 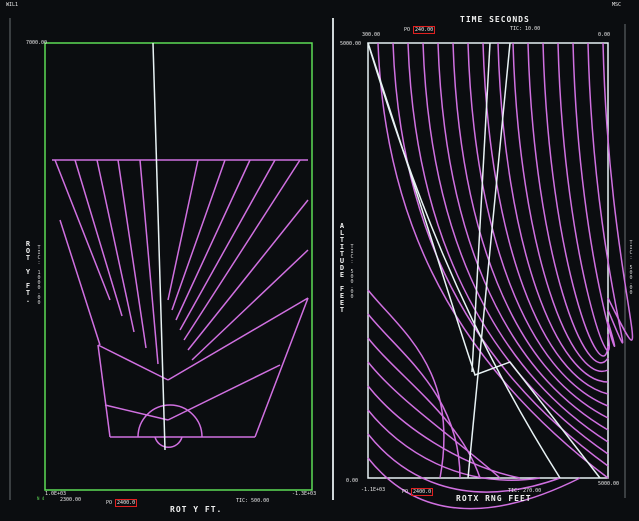 I want to click on screen-corner-label-right: MSC, so click(x=617, y=5).